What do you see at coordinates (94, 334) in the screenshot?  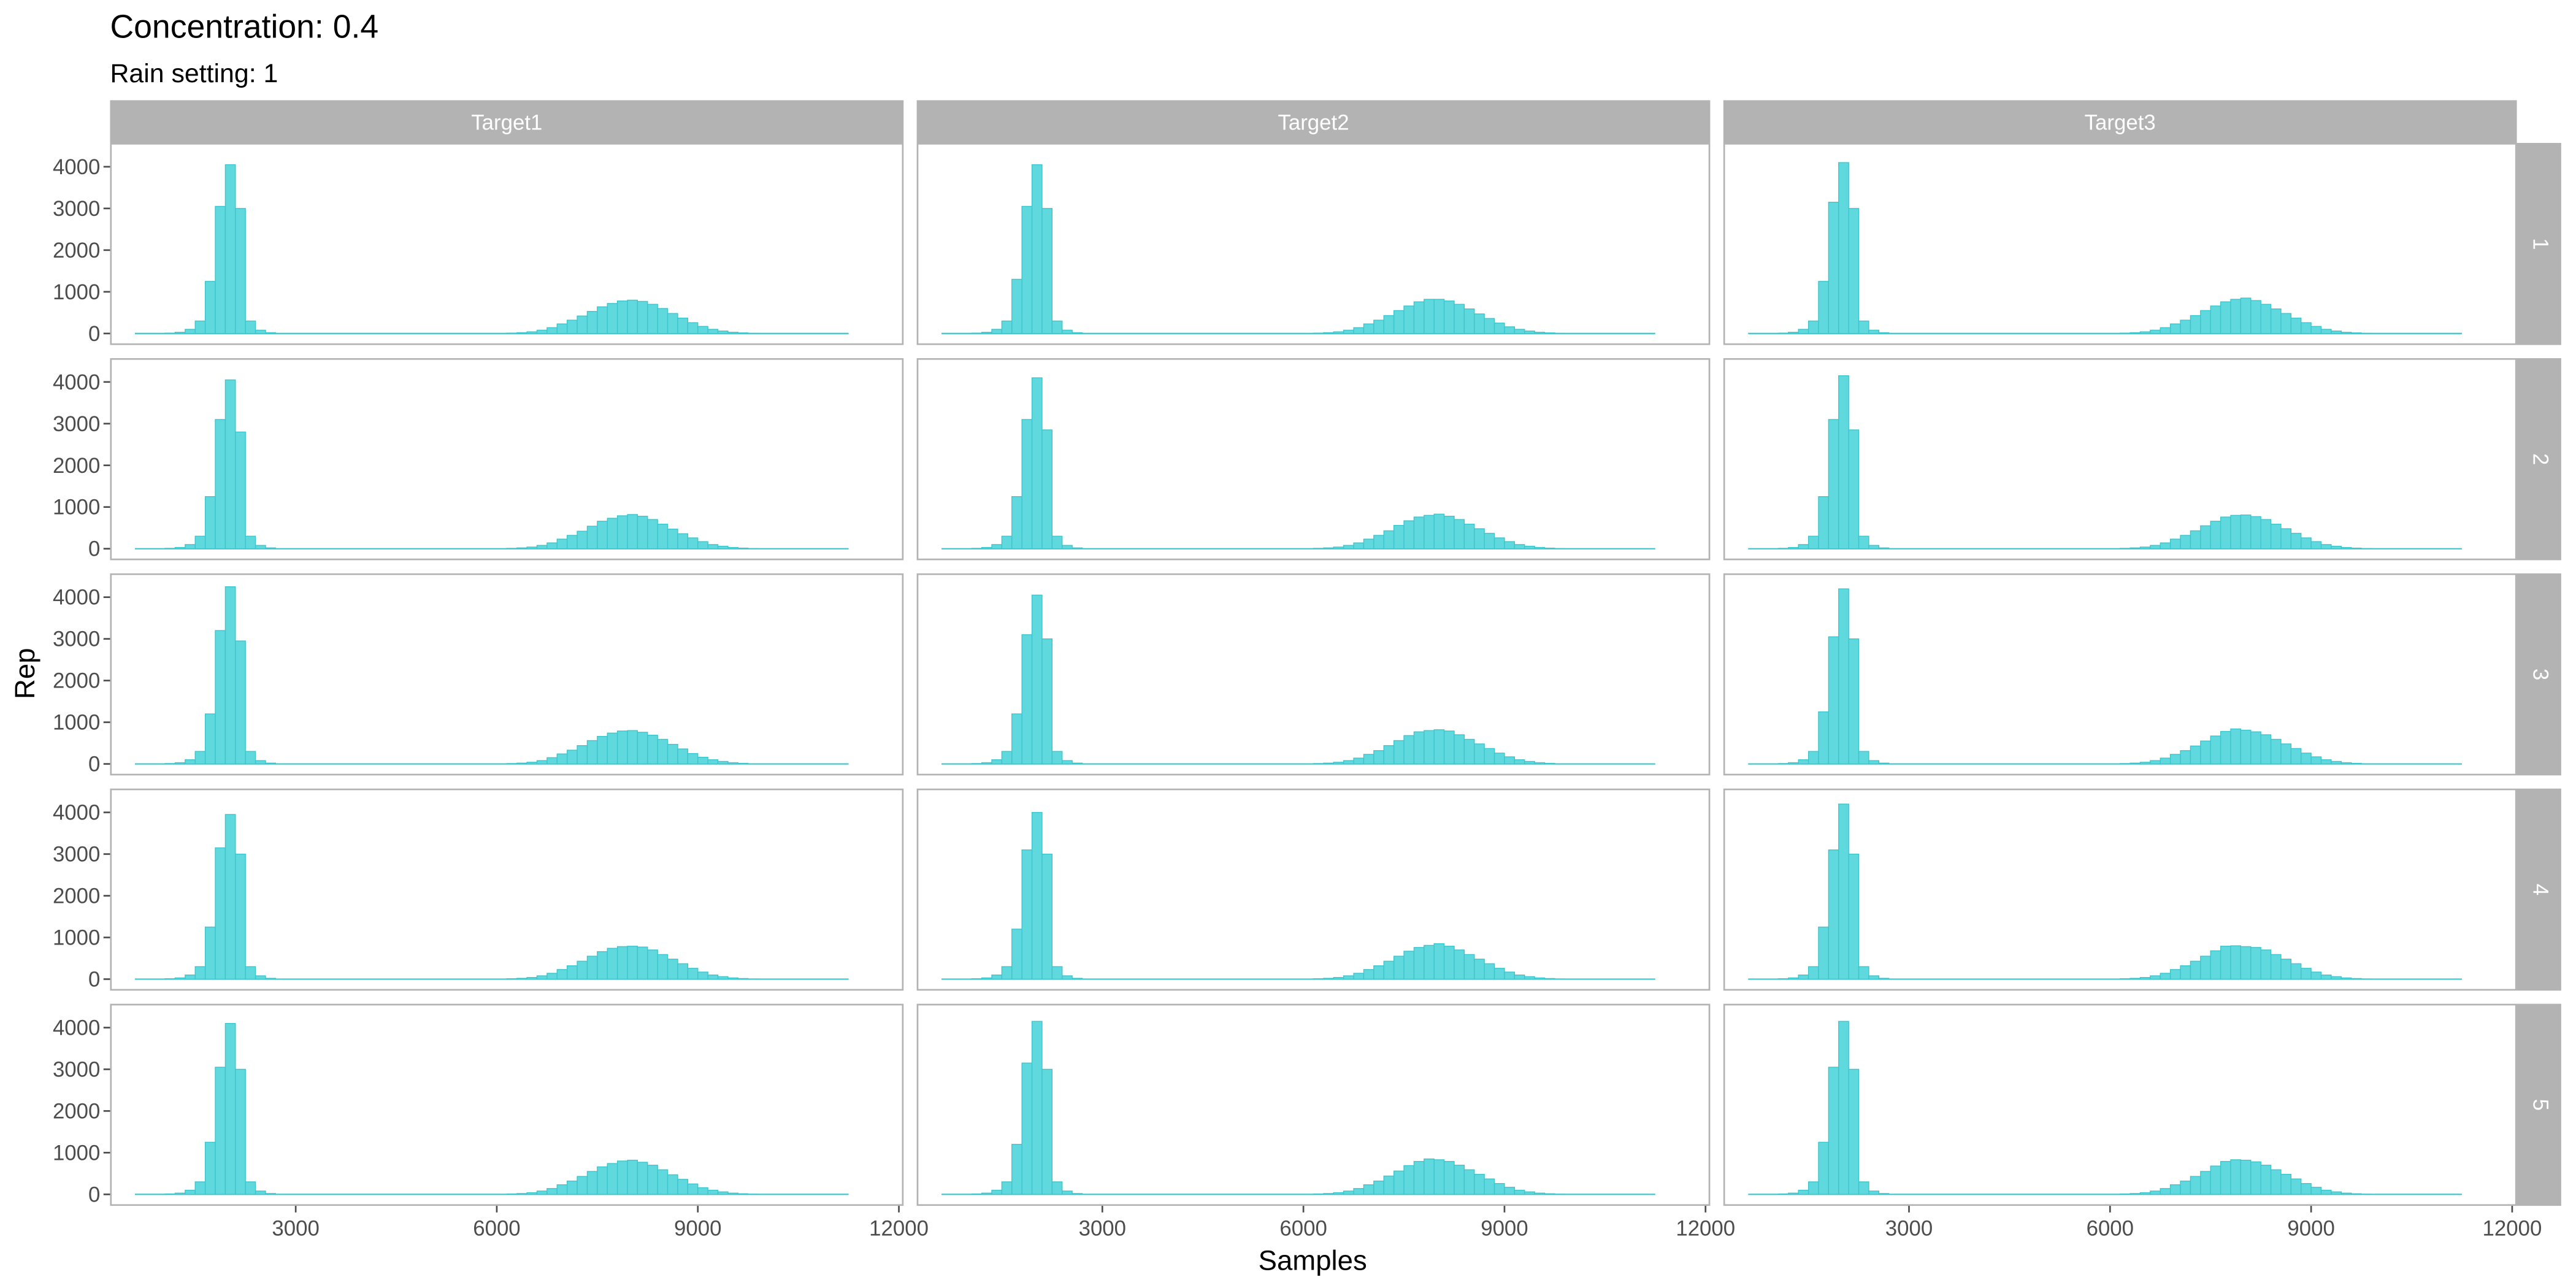 I see `y-tick-label: 0` at bounding box center [94, 334].